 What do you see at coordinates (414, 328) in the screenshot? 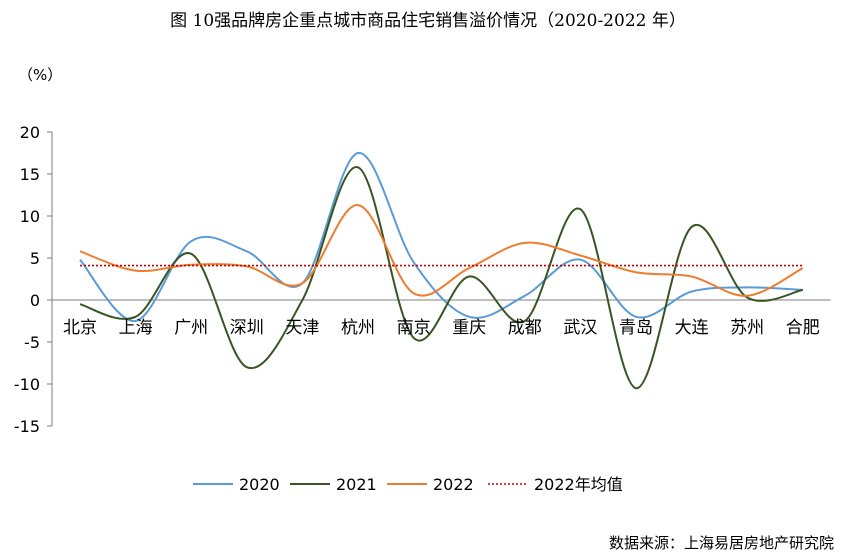
I see `x-tick-label: 南京` at bounding box center [414, 328].